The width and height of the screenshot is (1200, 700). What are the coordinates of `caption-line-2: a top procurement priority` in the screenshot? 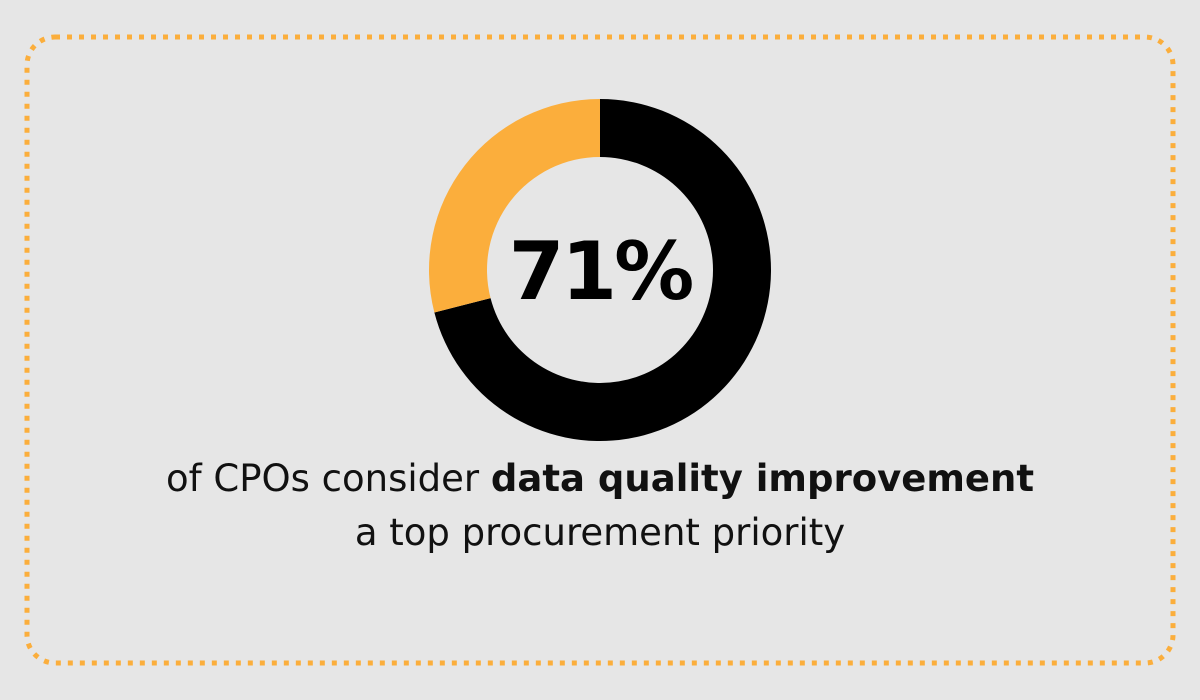 It's located at (600, 532).